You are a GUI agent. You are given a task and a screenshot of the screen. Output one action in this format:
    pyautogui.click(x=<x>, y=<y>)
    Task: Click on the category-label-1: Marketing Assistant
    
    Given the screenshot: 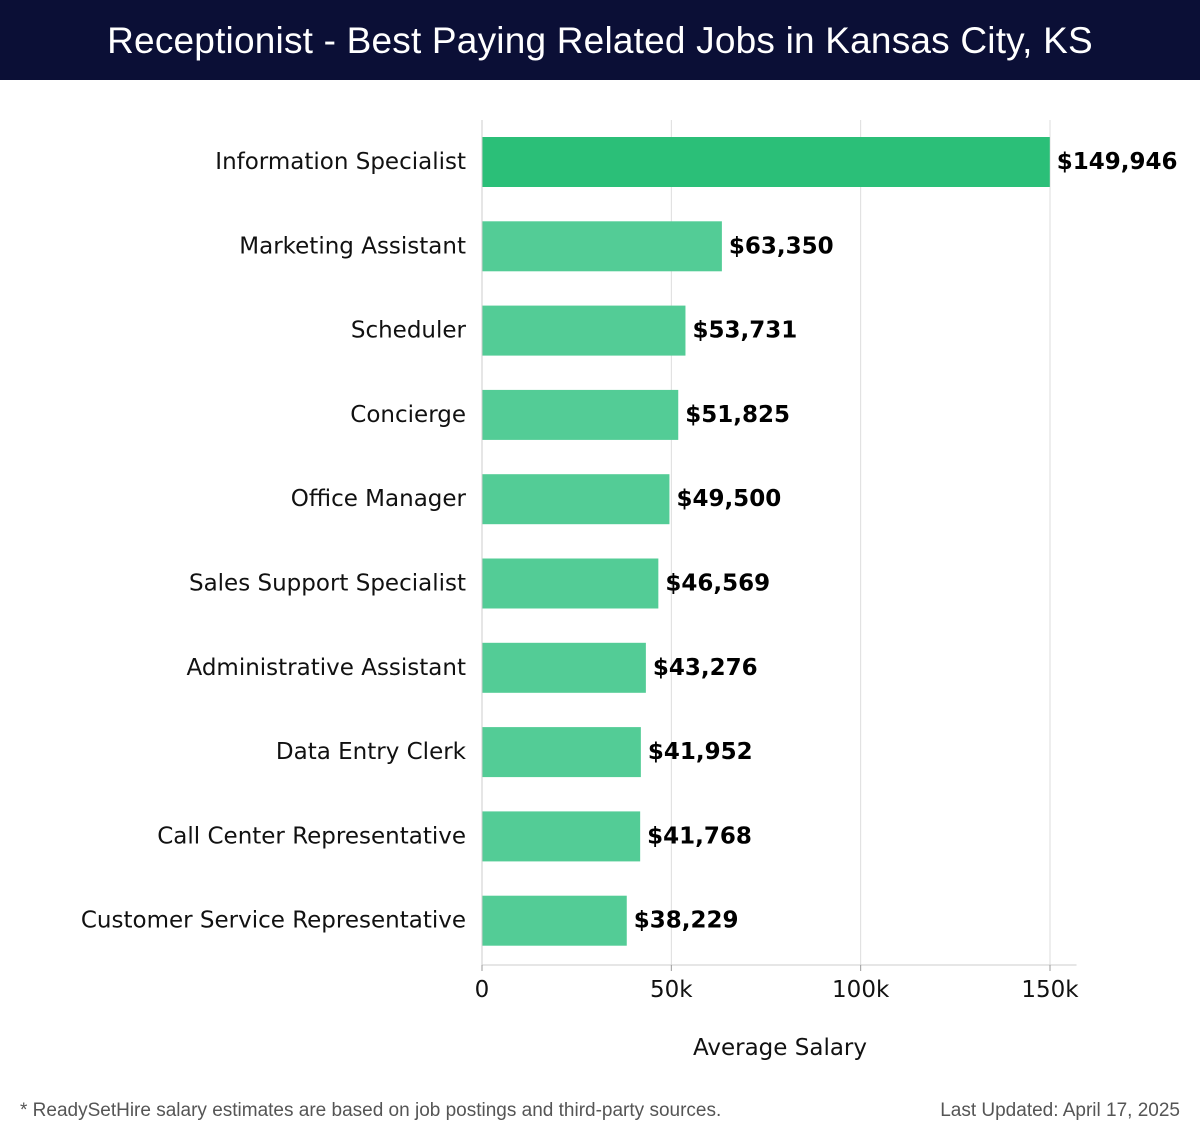 What is the action you would take?
    pyautogui.click(x=352, y=246)
    